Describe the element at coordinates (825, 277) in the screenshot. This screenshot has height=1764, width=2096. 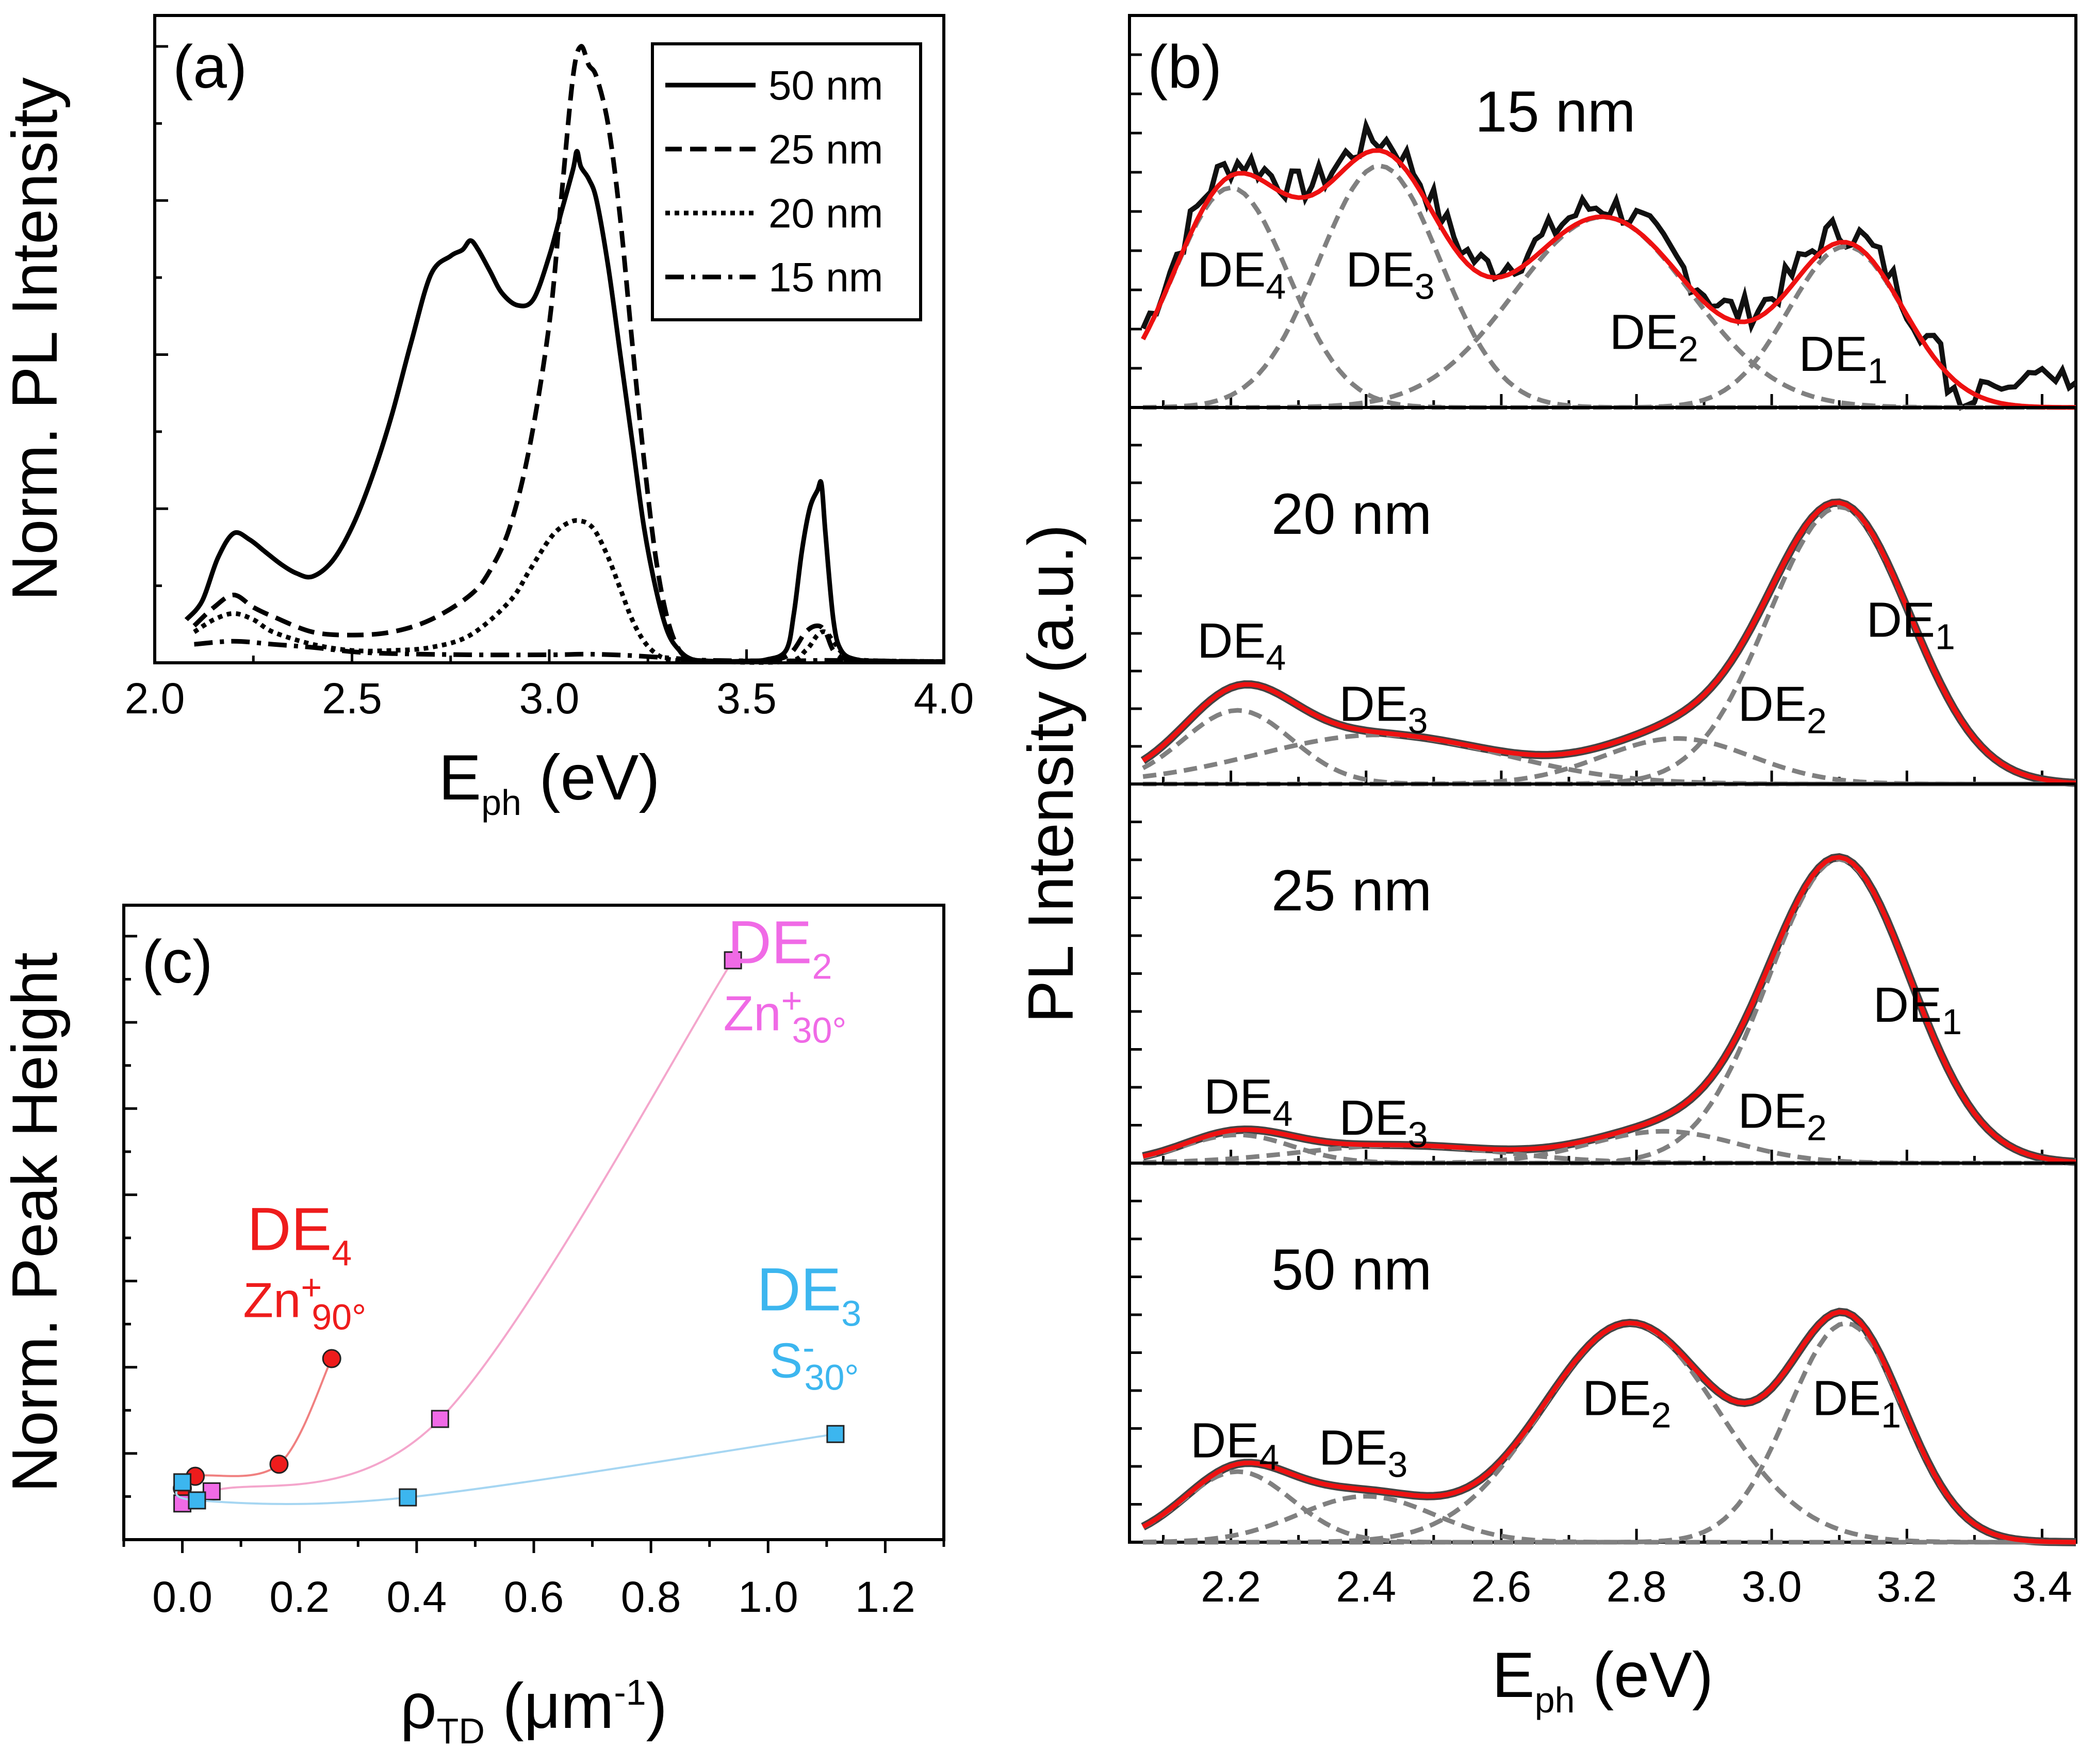
I see `legend-label: 15 nm` at that location.